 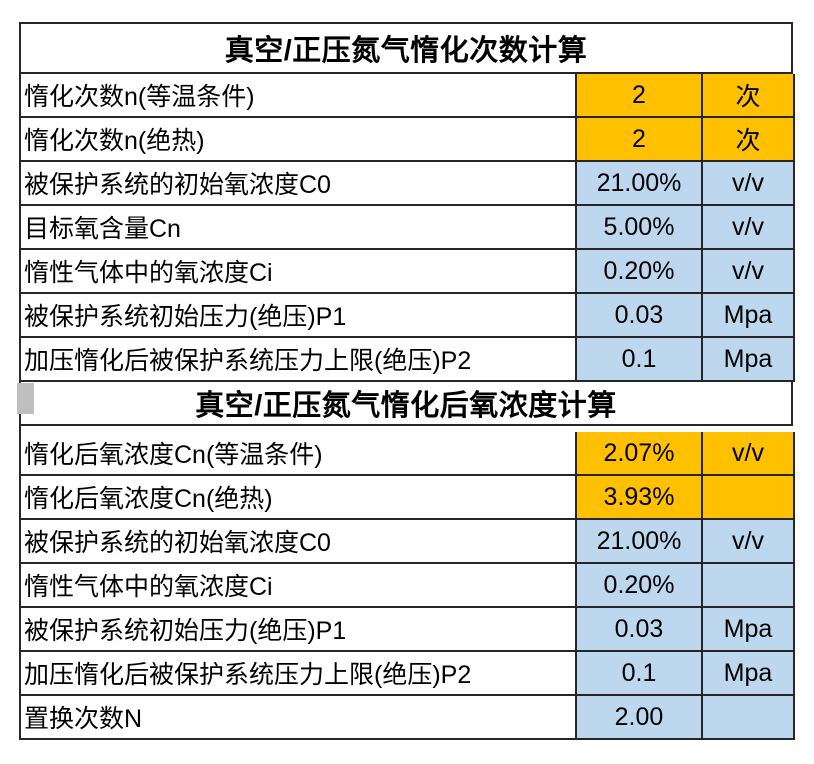 What do you see at coordinates (640, 498) in the screenshot?
I see `value-cell: 3.93%` at bounding box center [640, 498].